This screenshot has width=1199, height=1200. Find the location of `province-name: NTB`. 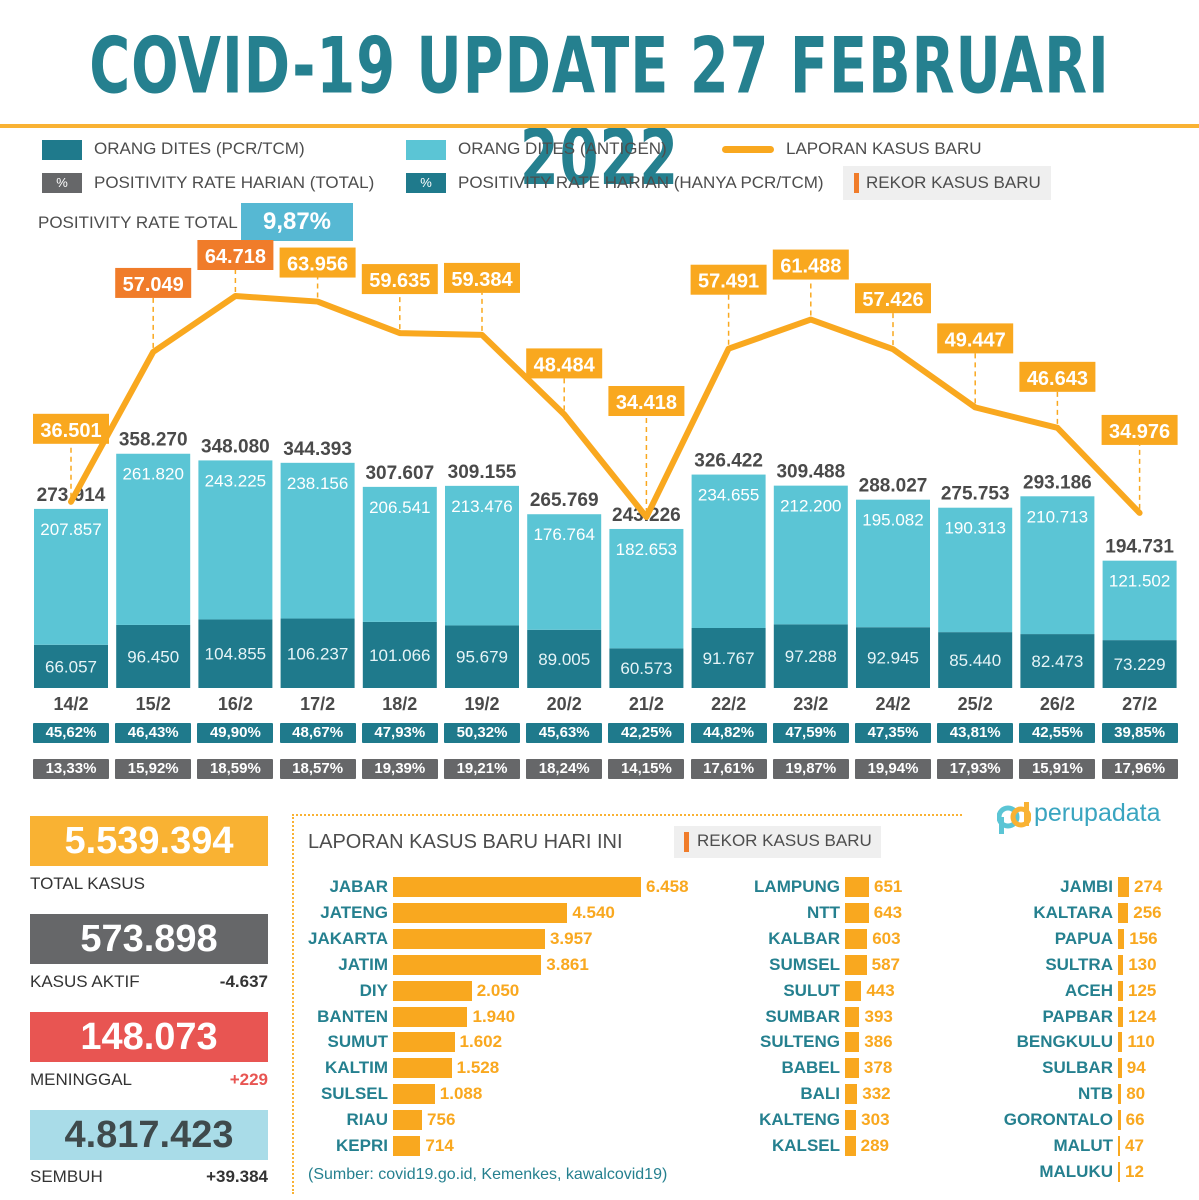

province-name: NTB is located at coordinates (1095, 1094).